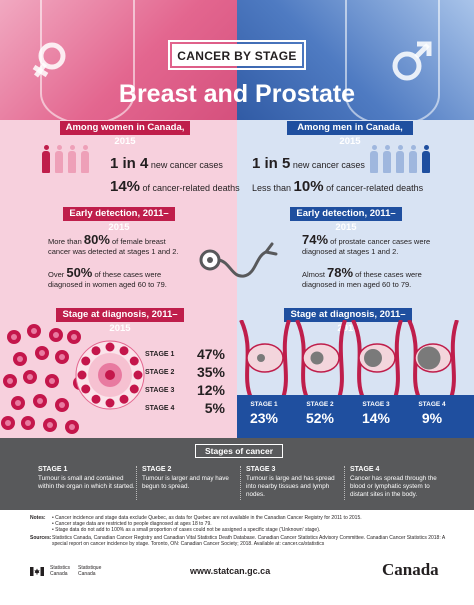 The height and width of the screenshot is (605, 474). What do you see at coordinates (120, 321) in the screenshot?
I see `women-stage-heading: Stage at diagnosis, 2011–2015` at bounding box center [120, 321].